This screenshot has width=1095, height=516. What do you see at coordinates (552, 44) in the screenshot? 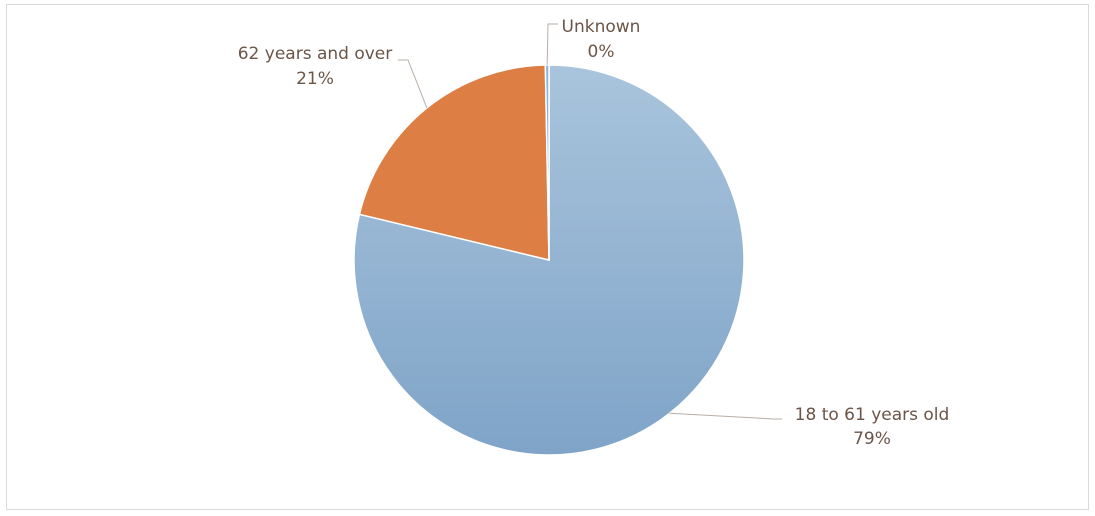
I see `leader-line-unknown` at bounding box center [552, 44].